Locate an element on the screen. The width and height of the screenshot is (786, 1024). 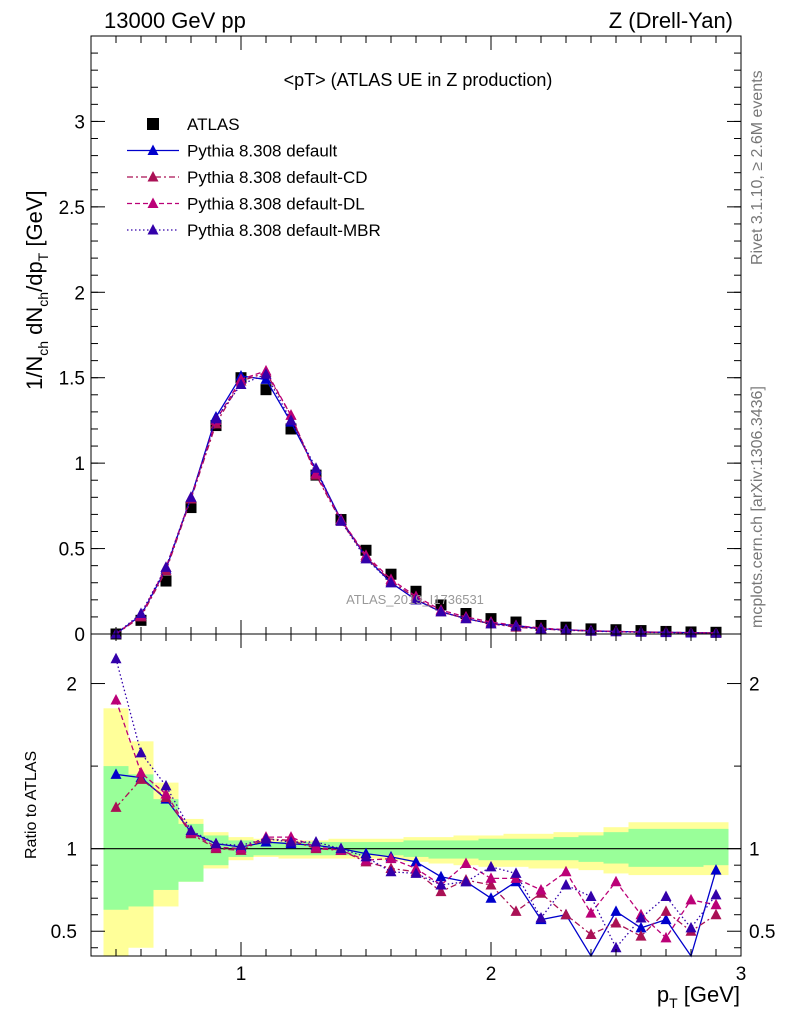
y-tick-label: 2.5 is located at coordinates (72, 208).